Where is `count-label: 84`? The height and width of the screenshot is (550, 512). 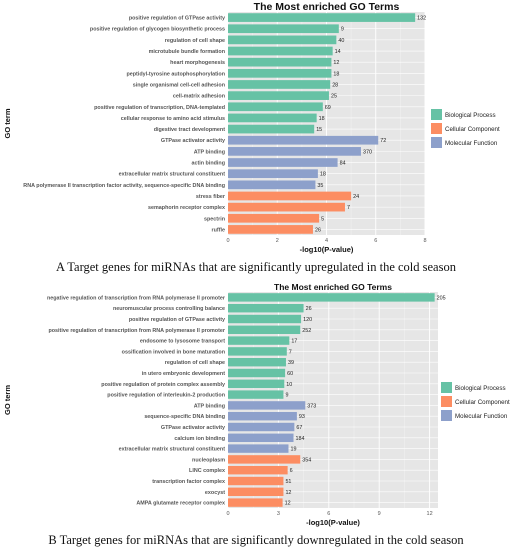
count-label: 84 is located at coordinates (343, 164).